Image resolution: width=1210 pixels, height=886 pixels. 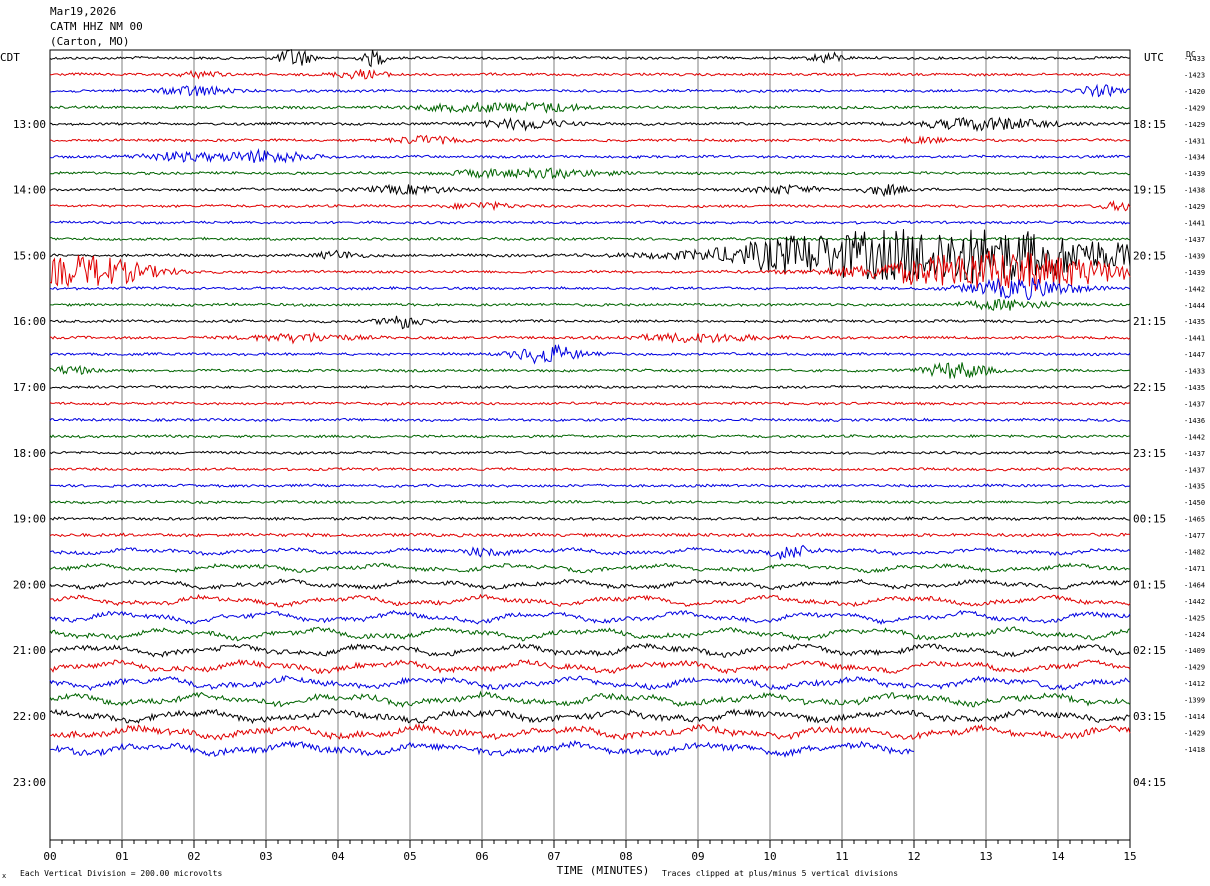 I want to click on x-tick-label: 03, so click(x=265, y=856).